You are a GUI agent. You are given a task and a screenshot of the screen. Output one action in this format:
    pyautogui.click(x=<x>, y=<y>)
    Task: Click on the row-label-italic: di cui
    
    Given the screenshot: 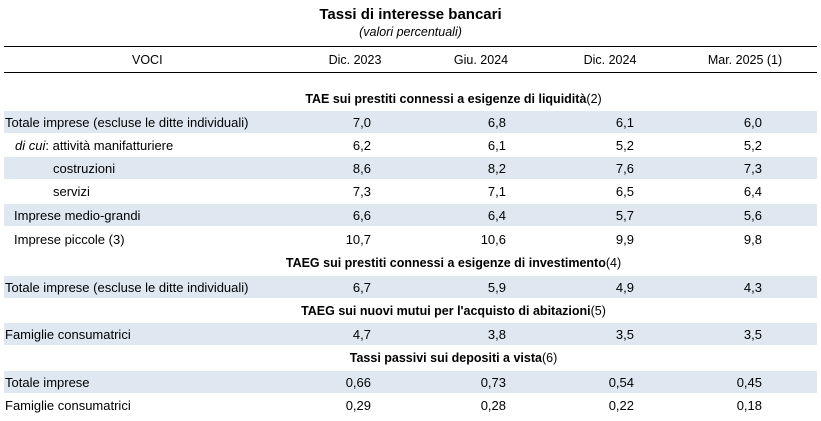 What is the action you would take?
    pyautogui.click(x=30, y=145)
    